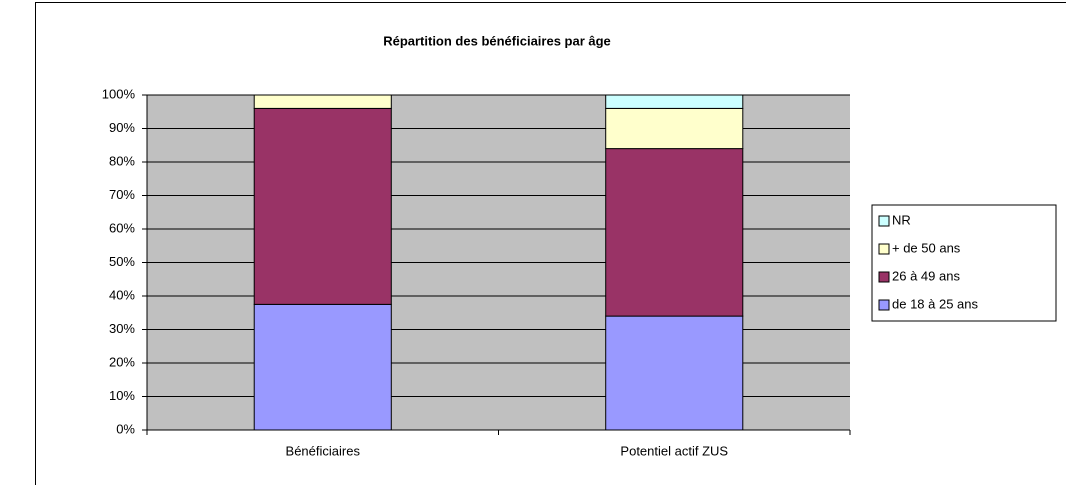 The image size is (1066, 485). What do you see at coordinates (122, 395) in the screenshot?
I see `y-tick-label: 10%` at bounding box center [122, 395].